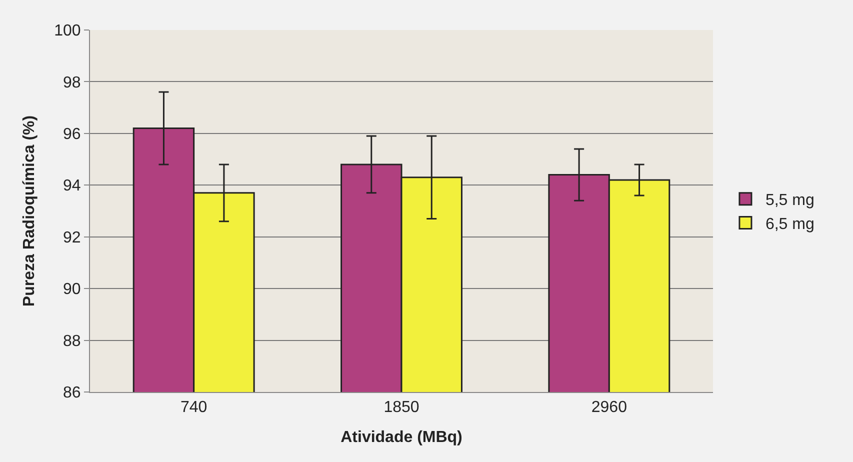 The height and width of the screenshot is (462, 853). Describe the element at coordinates (609, 407) in the screenshot. I see `x-tick-label: 2960` at that location.